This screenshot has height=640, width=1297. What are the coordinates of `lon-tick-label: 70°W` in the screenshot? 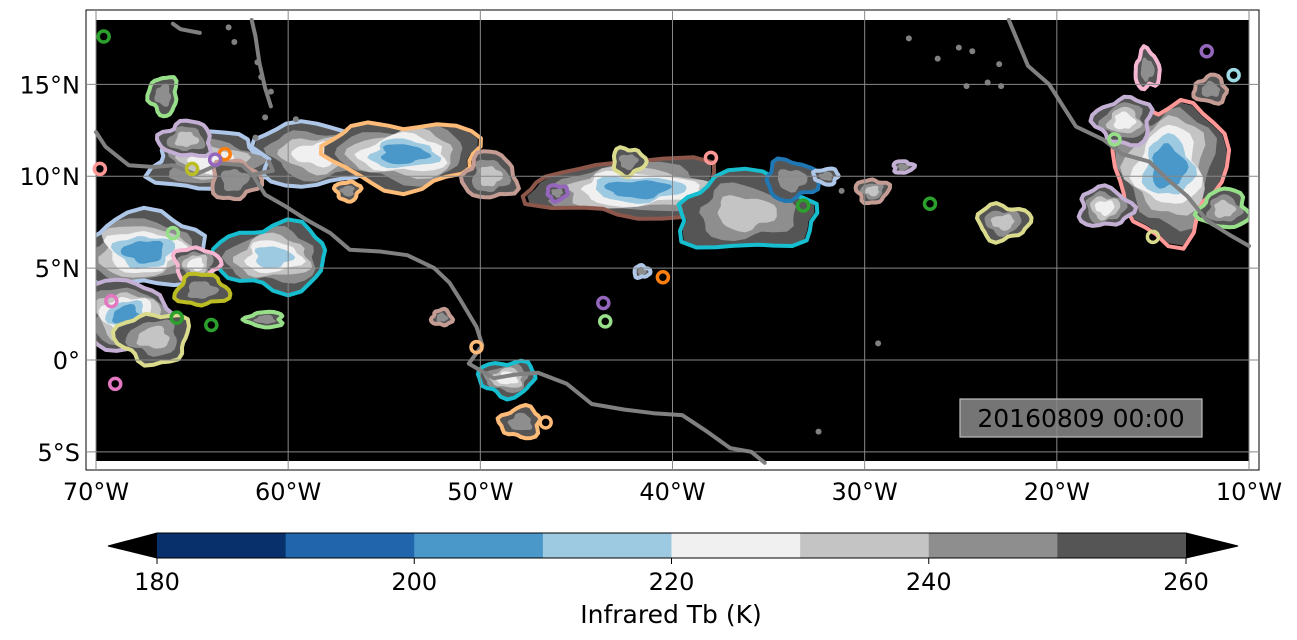 It's located at (96, 492).